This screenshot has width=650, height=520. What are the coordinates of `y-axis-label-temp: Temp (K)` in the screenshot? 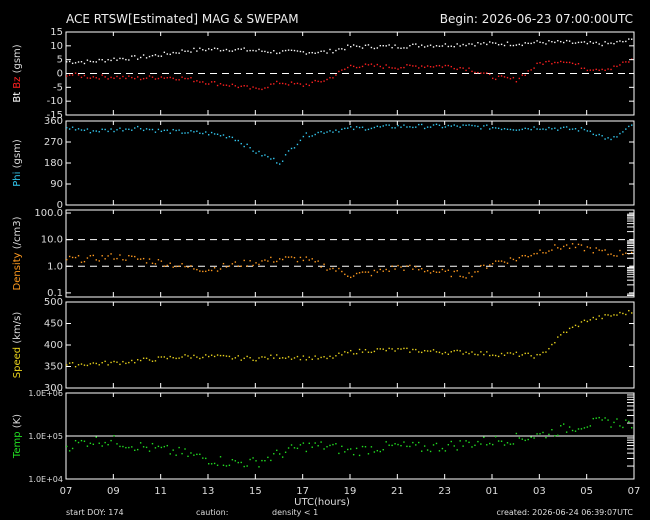 It's located at (17, 436).